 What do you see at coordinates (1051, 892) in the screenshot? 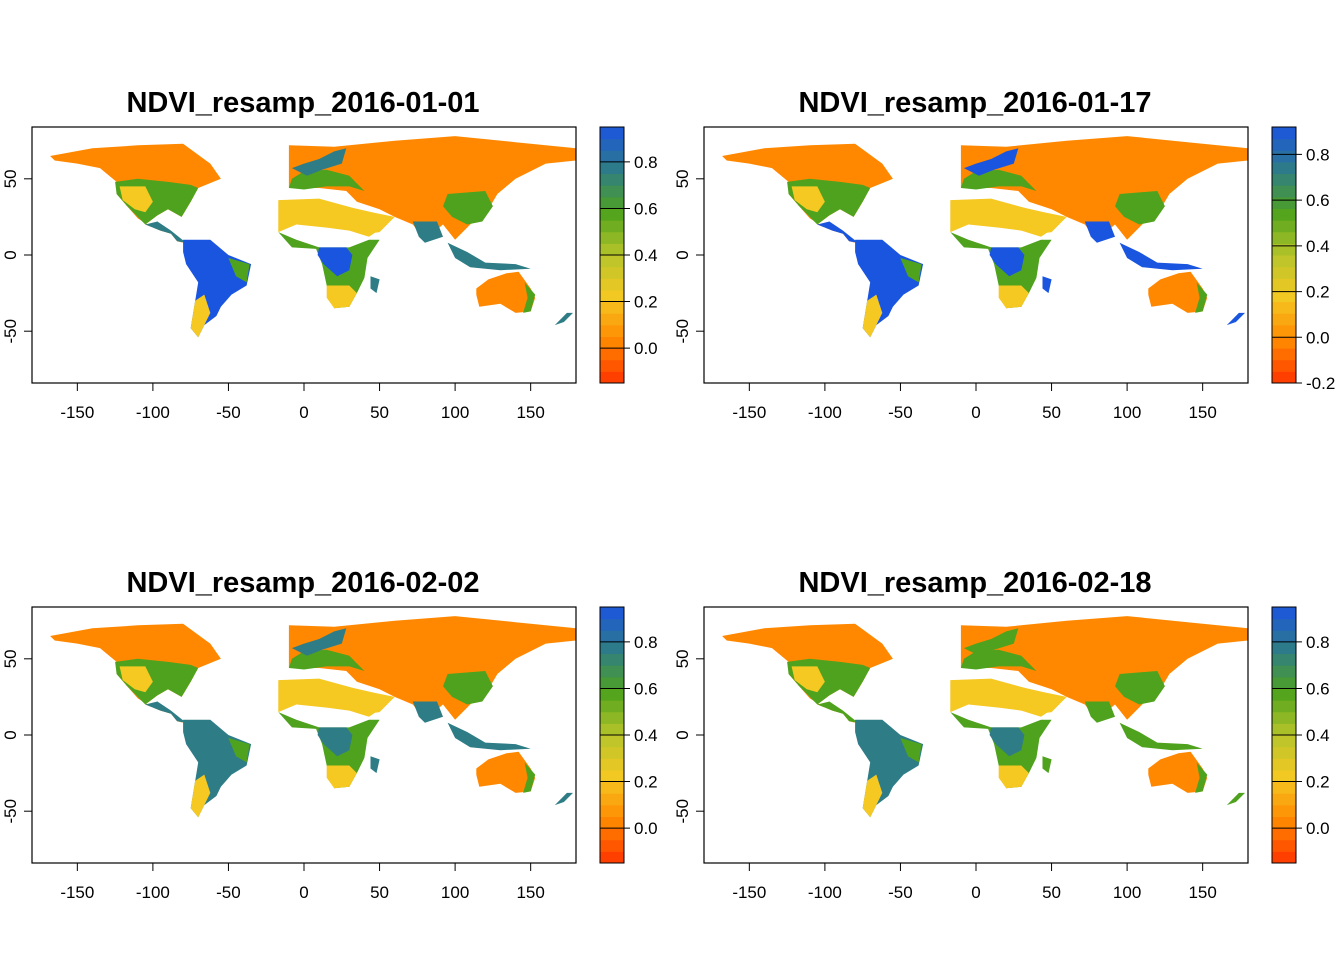
I see `x-tick-label: 50` at bounding box center [1051, 892].